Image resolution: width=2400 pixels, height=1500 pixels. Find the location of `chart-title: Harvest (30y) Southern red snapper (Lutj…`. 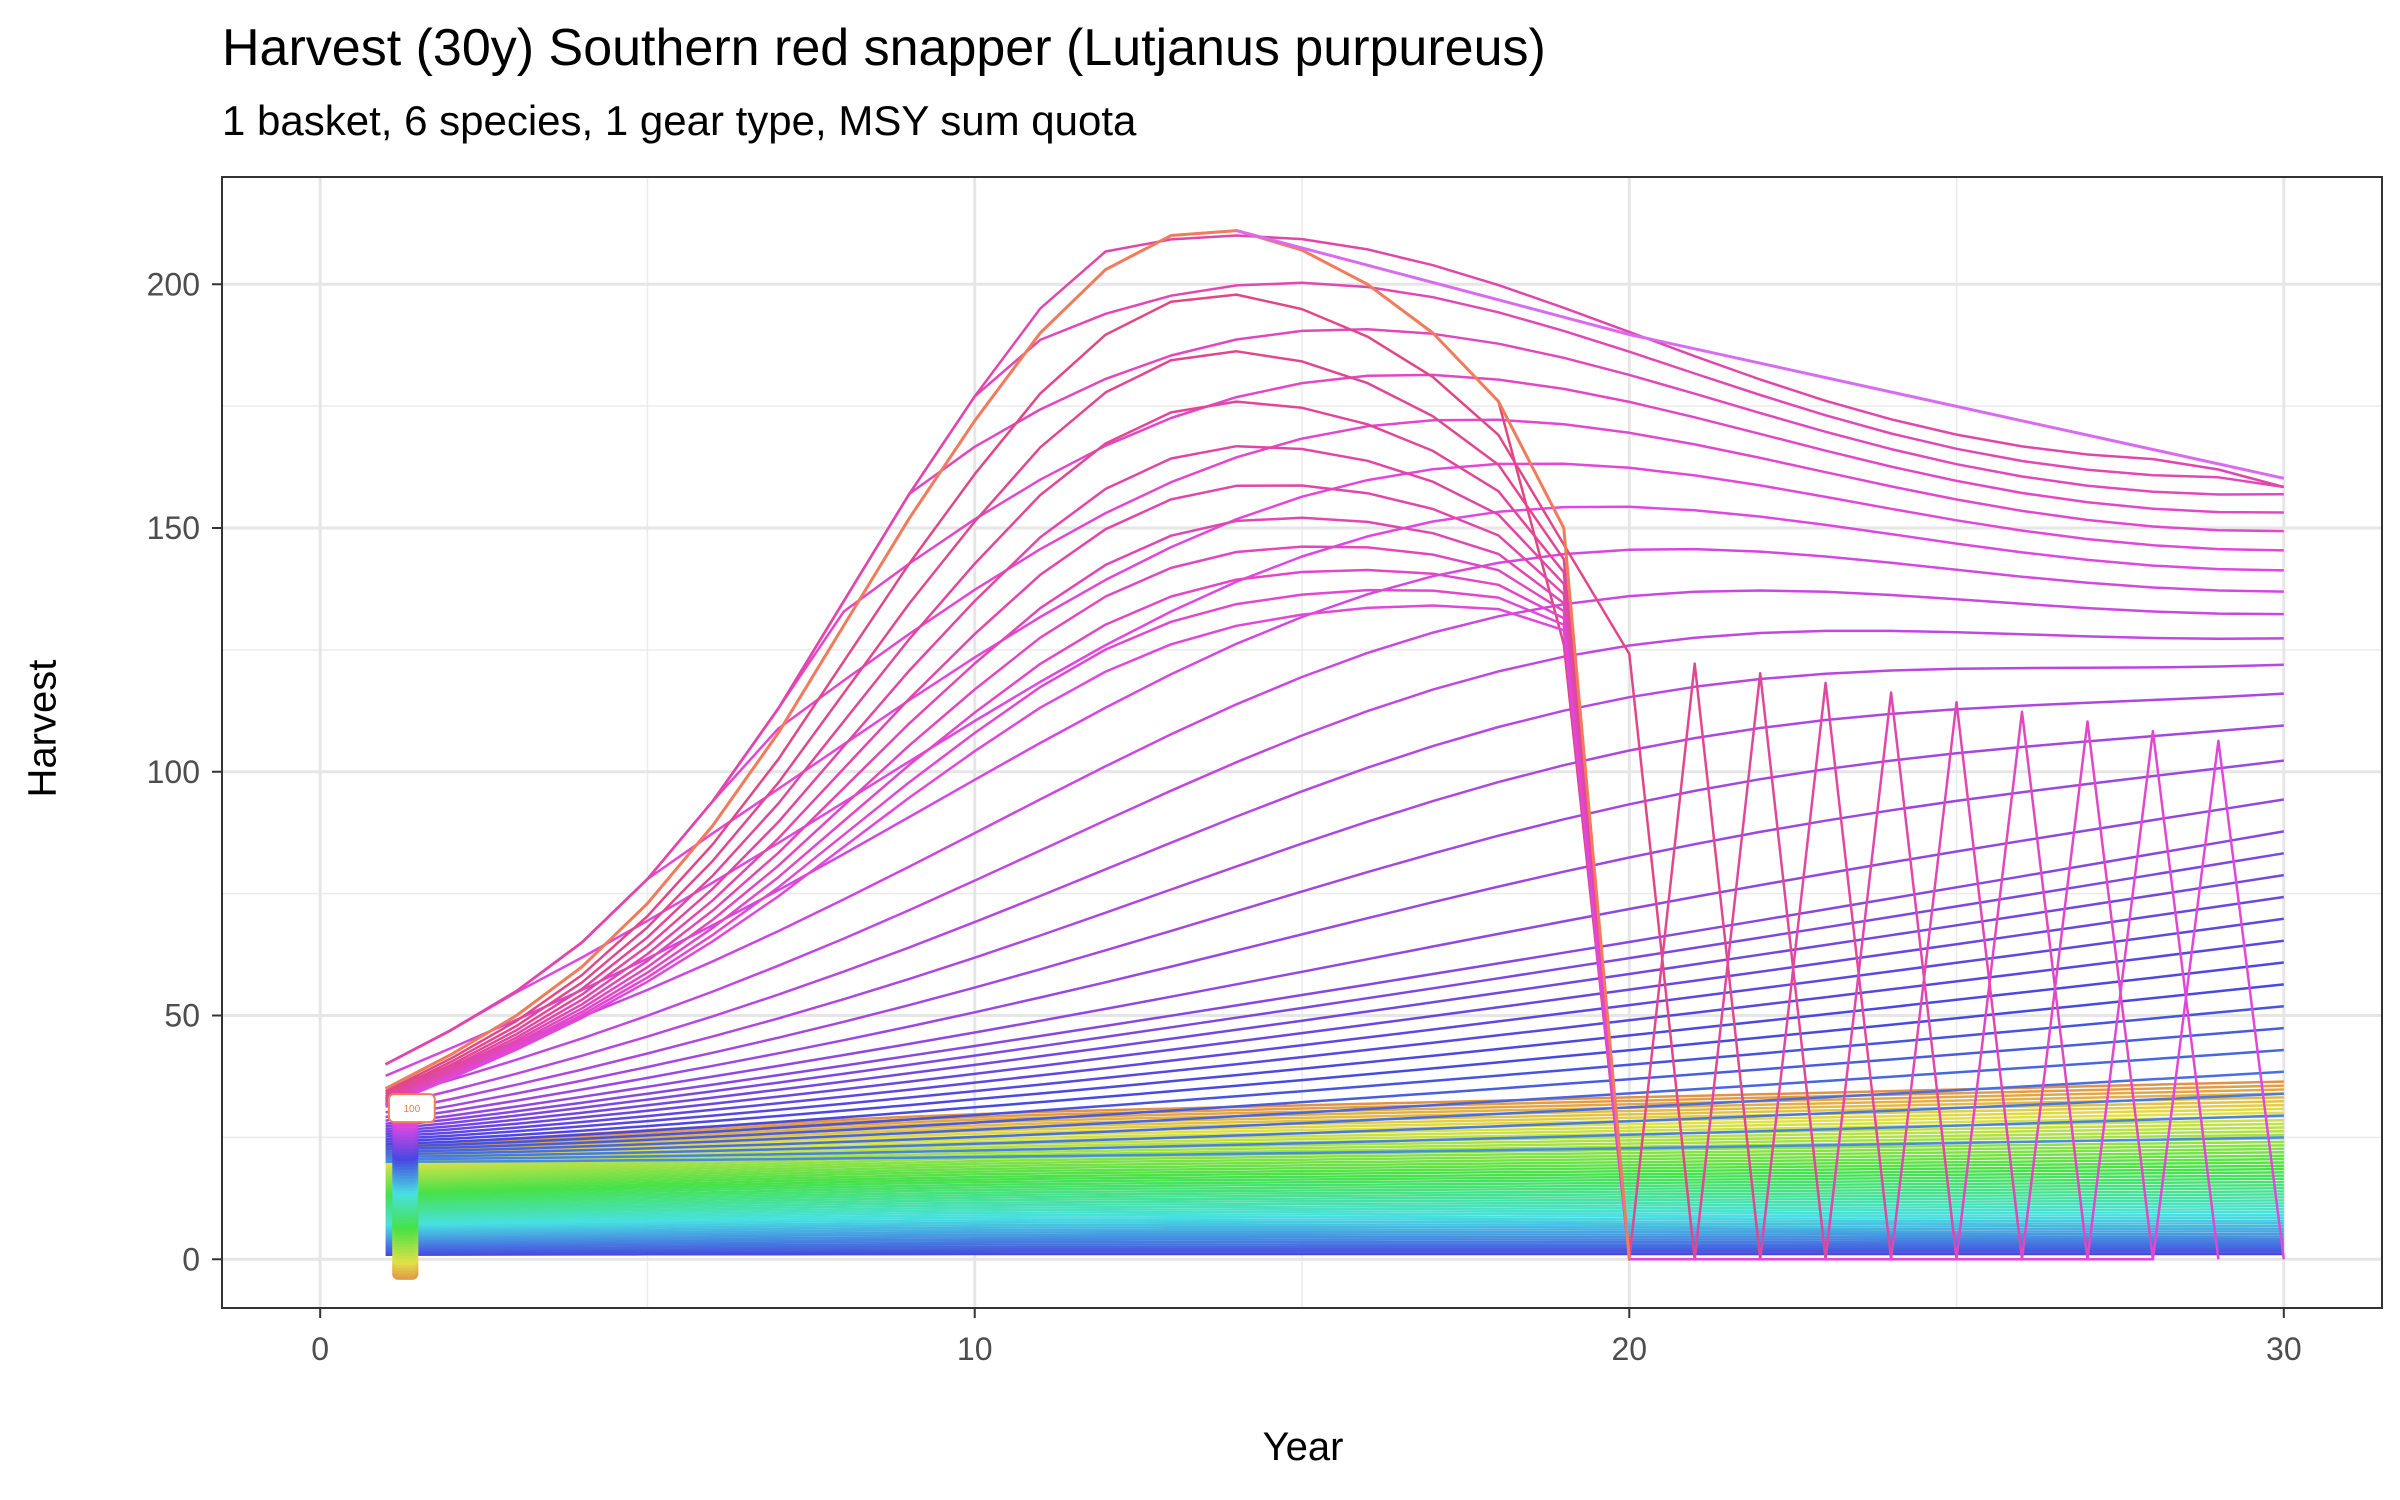

chart-title: Harvest (30y) Southern red snapper (Lutj… is located at coordinates (884, 48).